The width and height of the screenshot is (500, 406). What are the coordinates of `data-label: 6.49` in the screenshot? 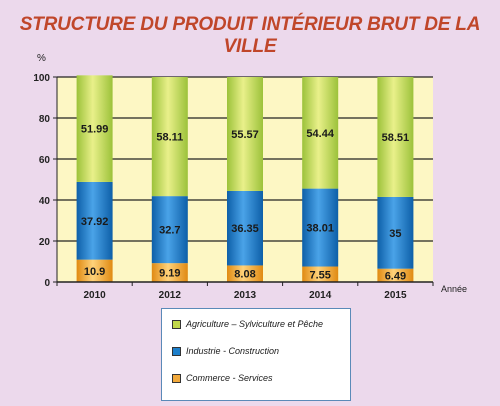 It's located at (395, 276).